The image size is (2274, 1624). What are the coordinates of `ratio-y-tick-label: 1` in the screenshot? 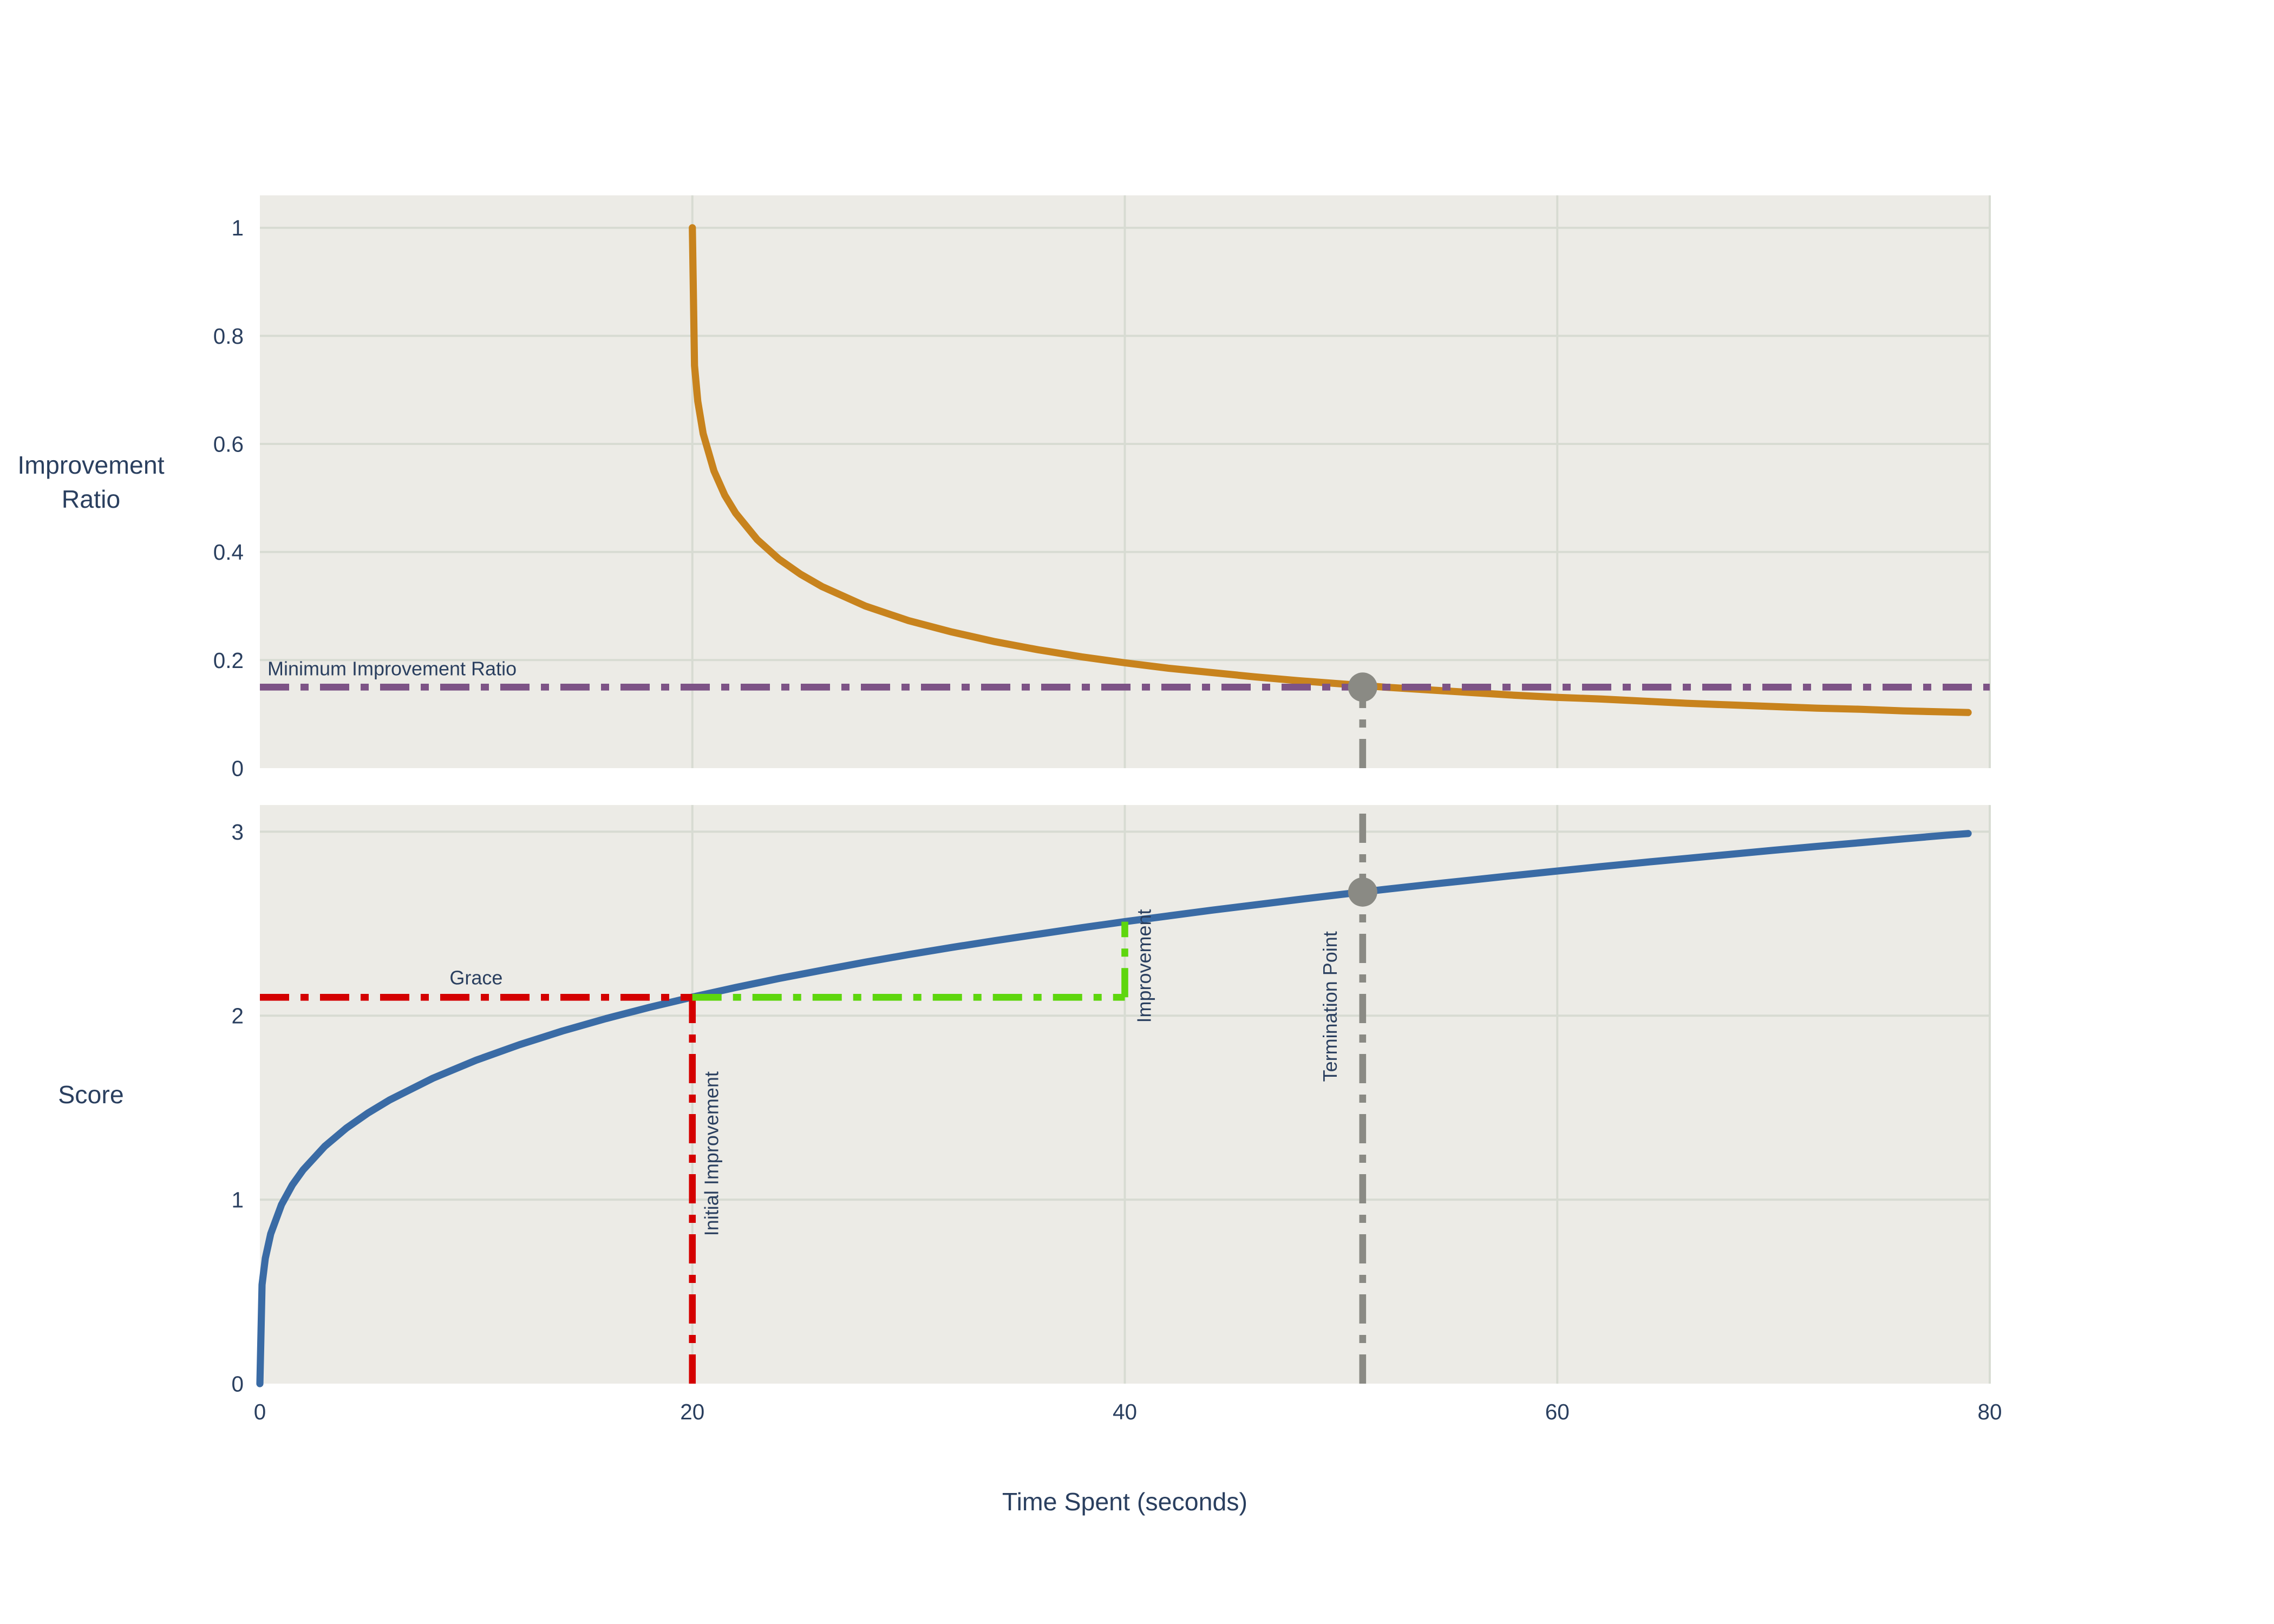 It's located at (238, 227).